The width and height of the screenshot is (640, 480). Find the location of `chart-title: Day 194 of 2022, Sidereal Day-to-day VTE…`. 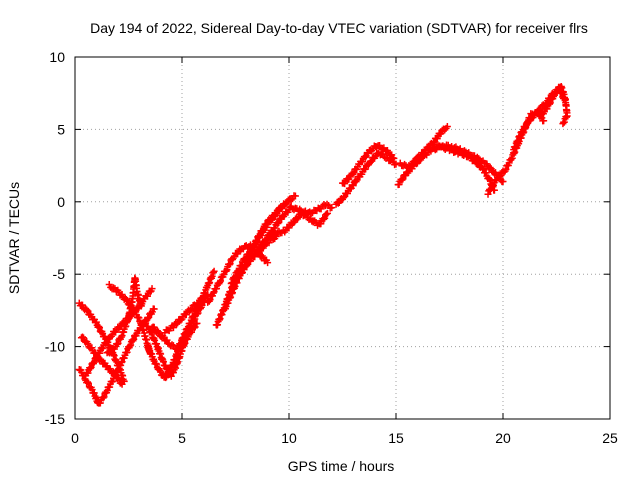

chart-title: Day 194 of 2022, Sidereal Day-to-day VTE… is located at coordinates (339, 28).